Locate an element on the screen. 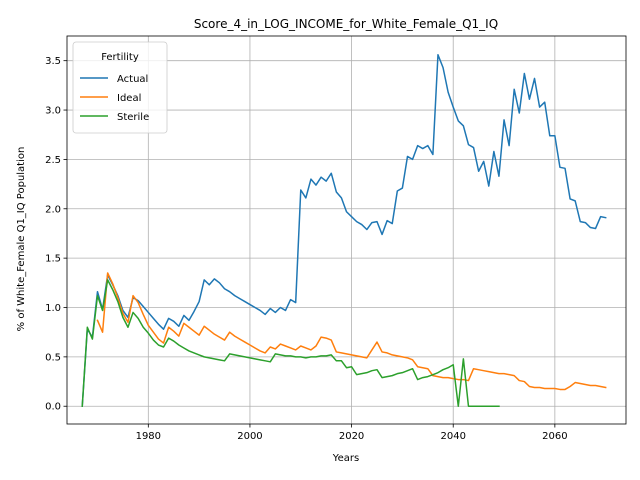  x-tick-label: 2040 is located at coordinates (452, 436).